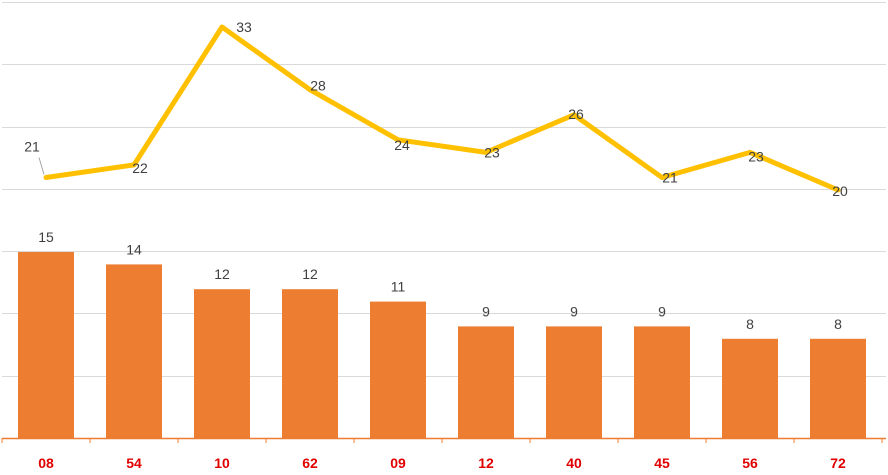  I want to click on x-tick-label: 54, so click(134, 463).